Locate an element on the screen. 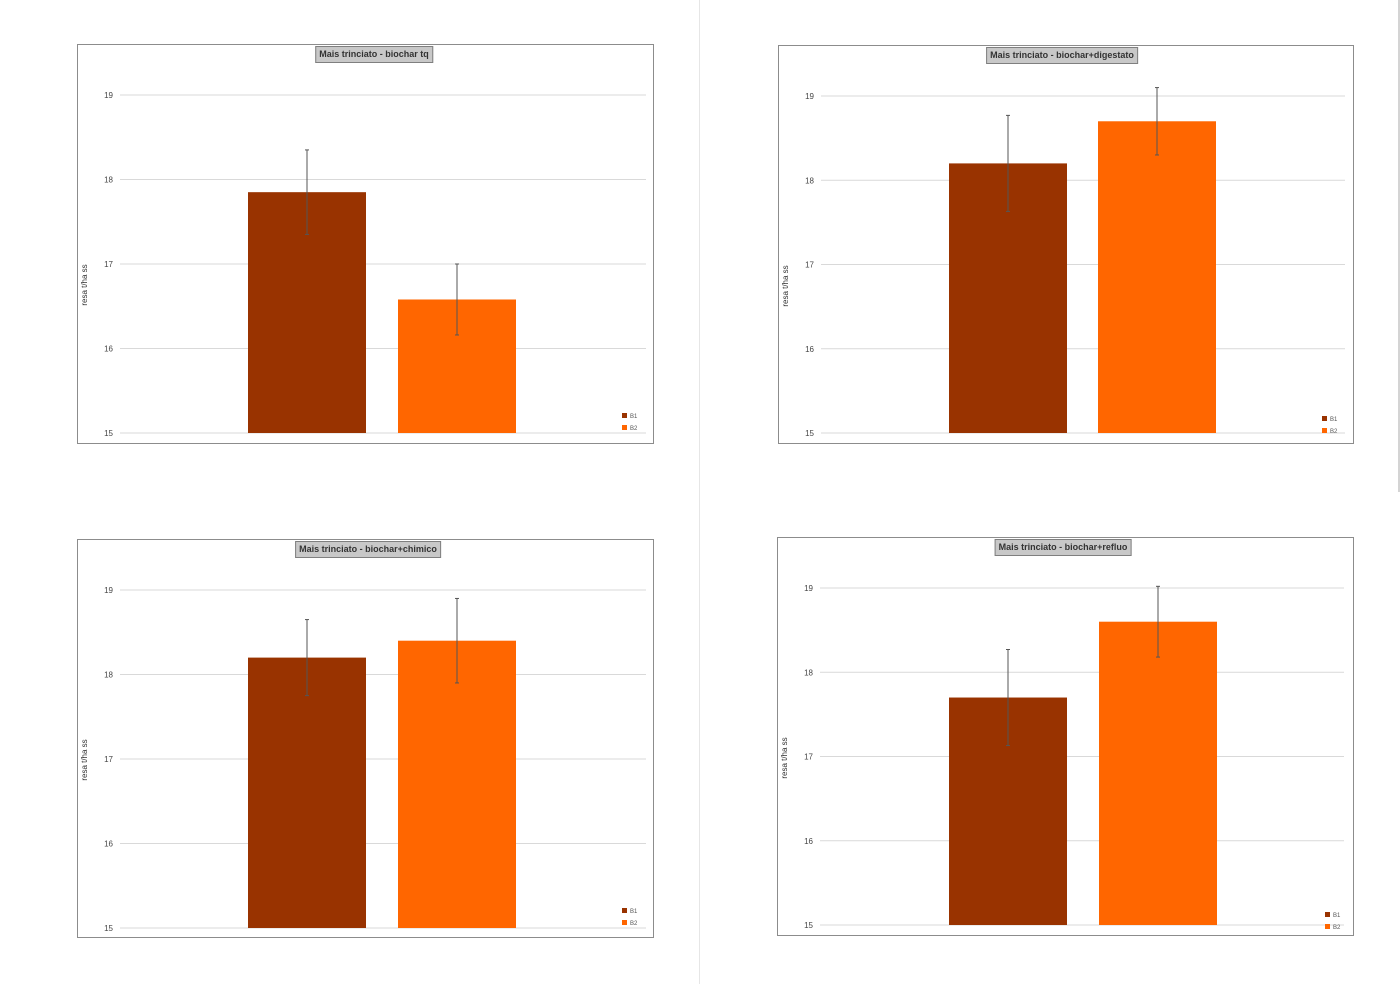 This screenshot has width=1400, height=984. page-edge is located at coordinates (1399, 246).